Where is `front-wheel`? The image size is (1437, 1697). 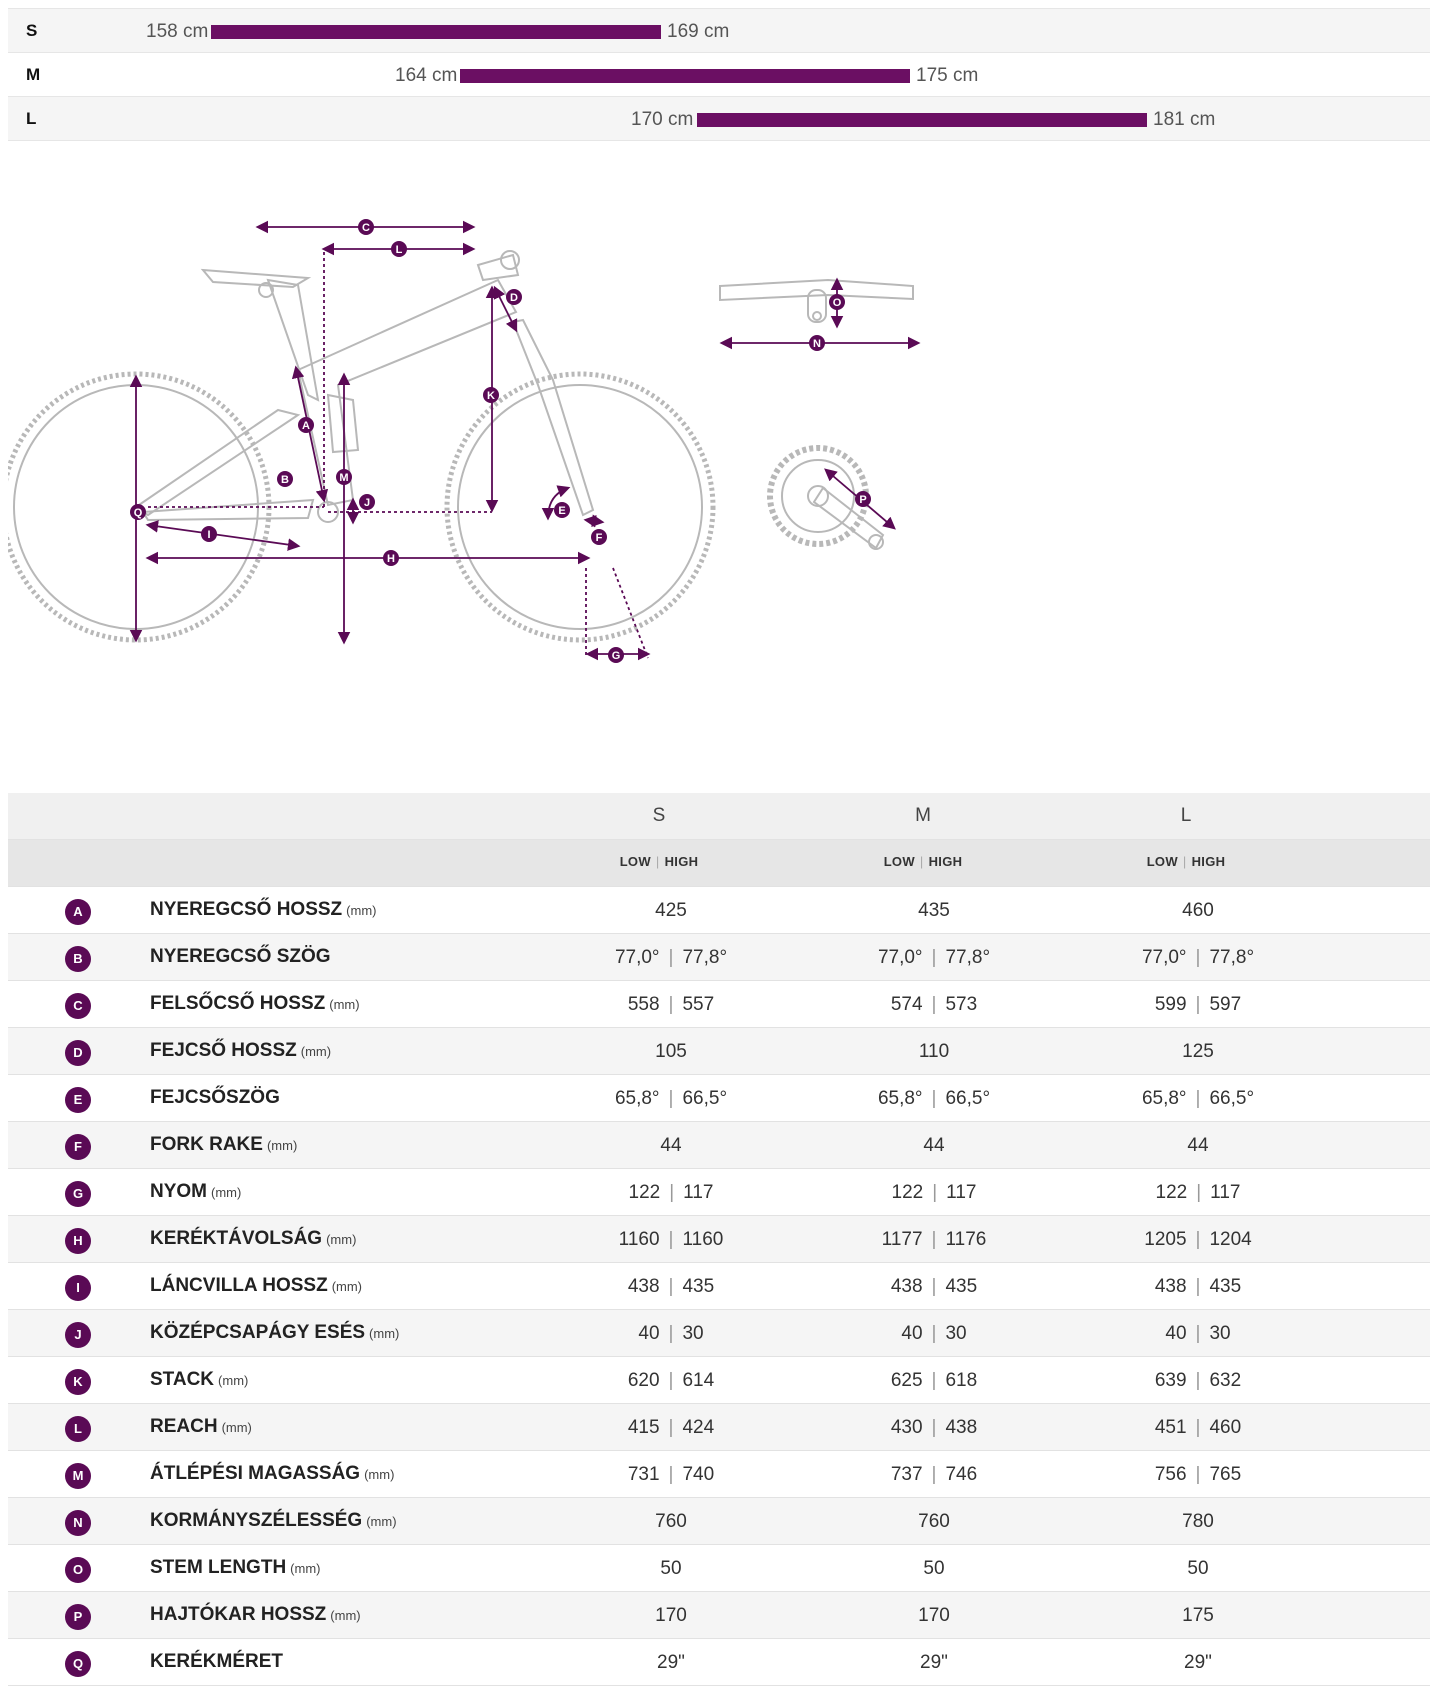
front-wheel is located at coordinates (580, 507).